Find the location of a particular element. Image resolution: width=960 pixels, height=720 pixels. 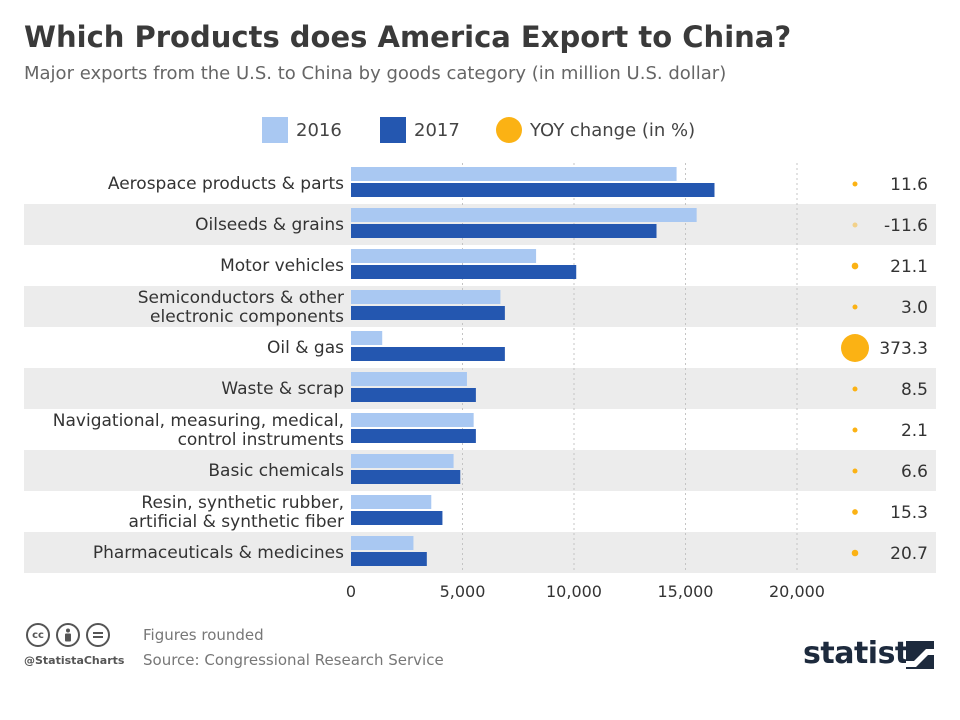

yoy-value-label: 6.6 is located at coordinates (914, 472).